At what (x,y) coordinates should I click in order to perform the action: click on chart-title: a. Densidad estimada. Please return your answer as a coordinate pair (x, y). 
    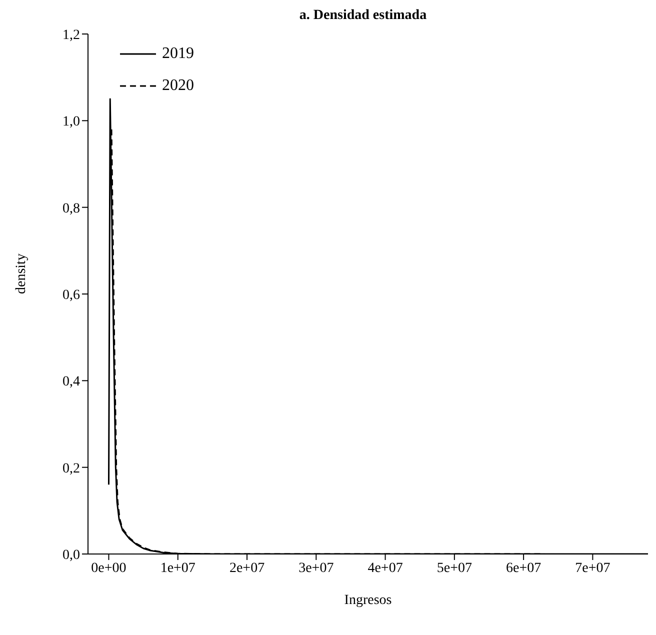
    Looking at the image, I should click on (363, 16).